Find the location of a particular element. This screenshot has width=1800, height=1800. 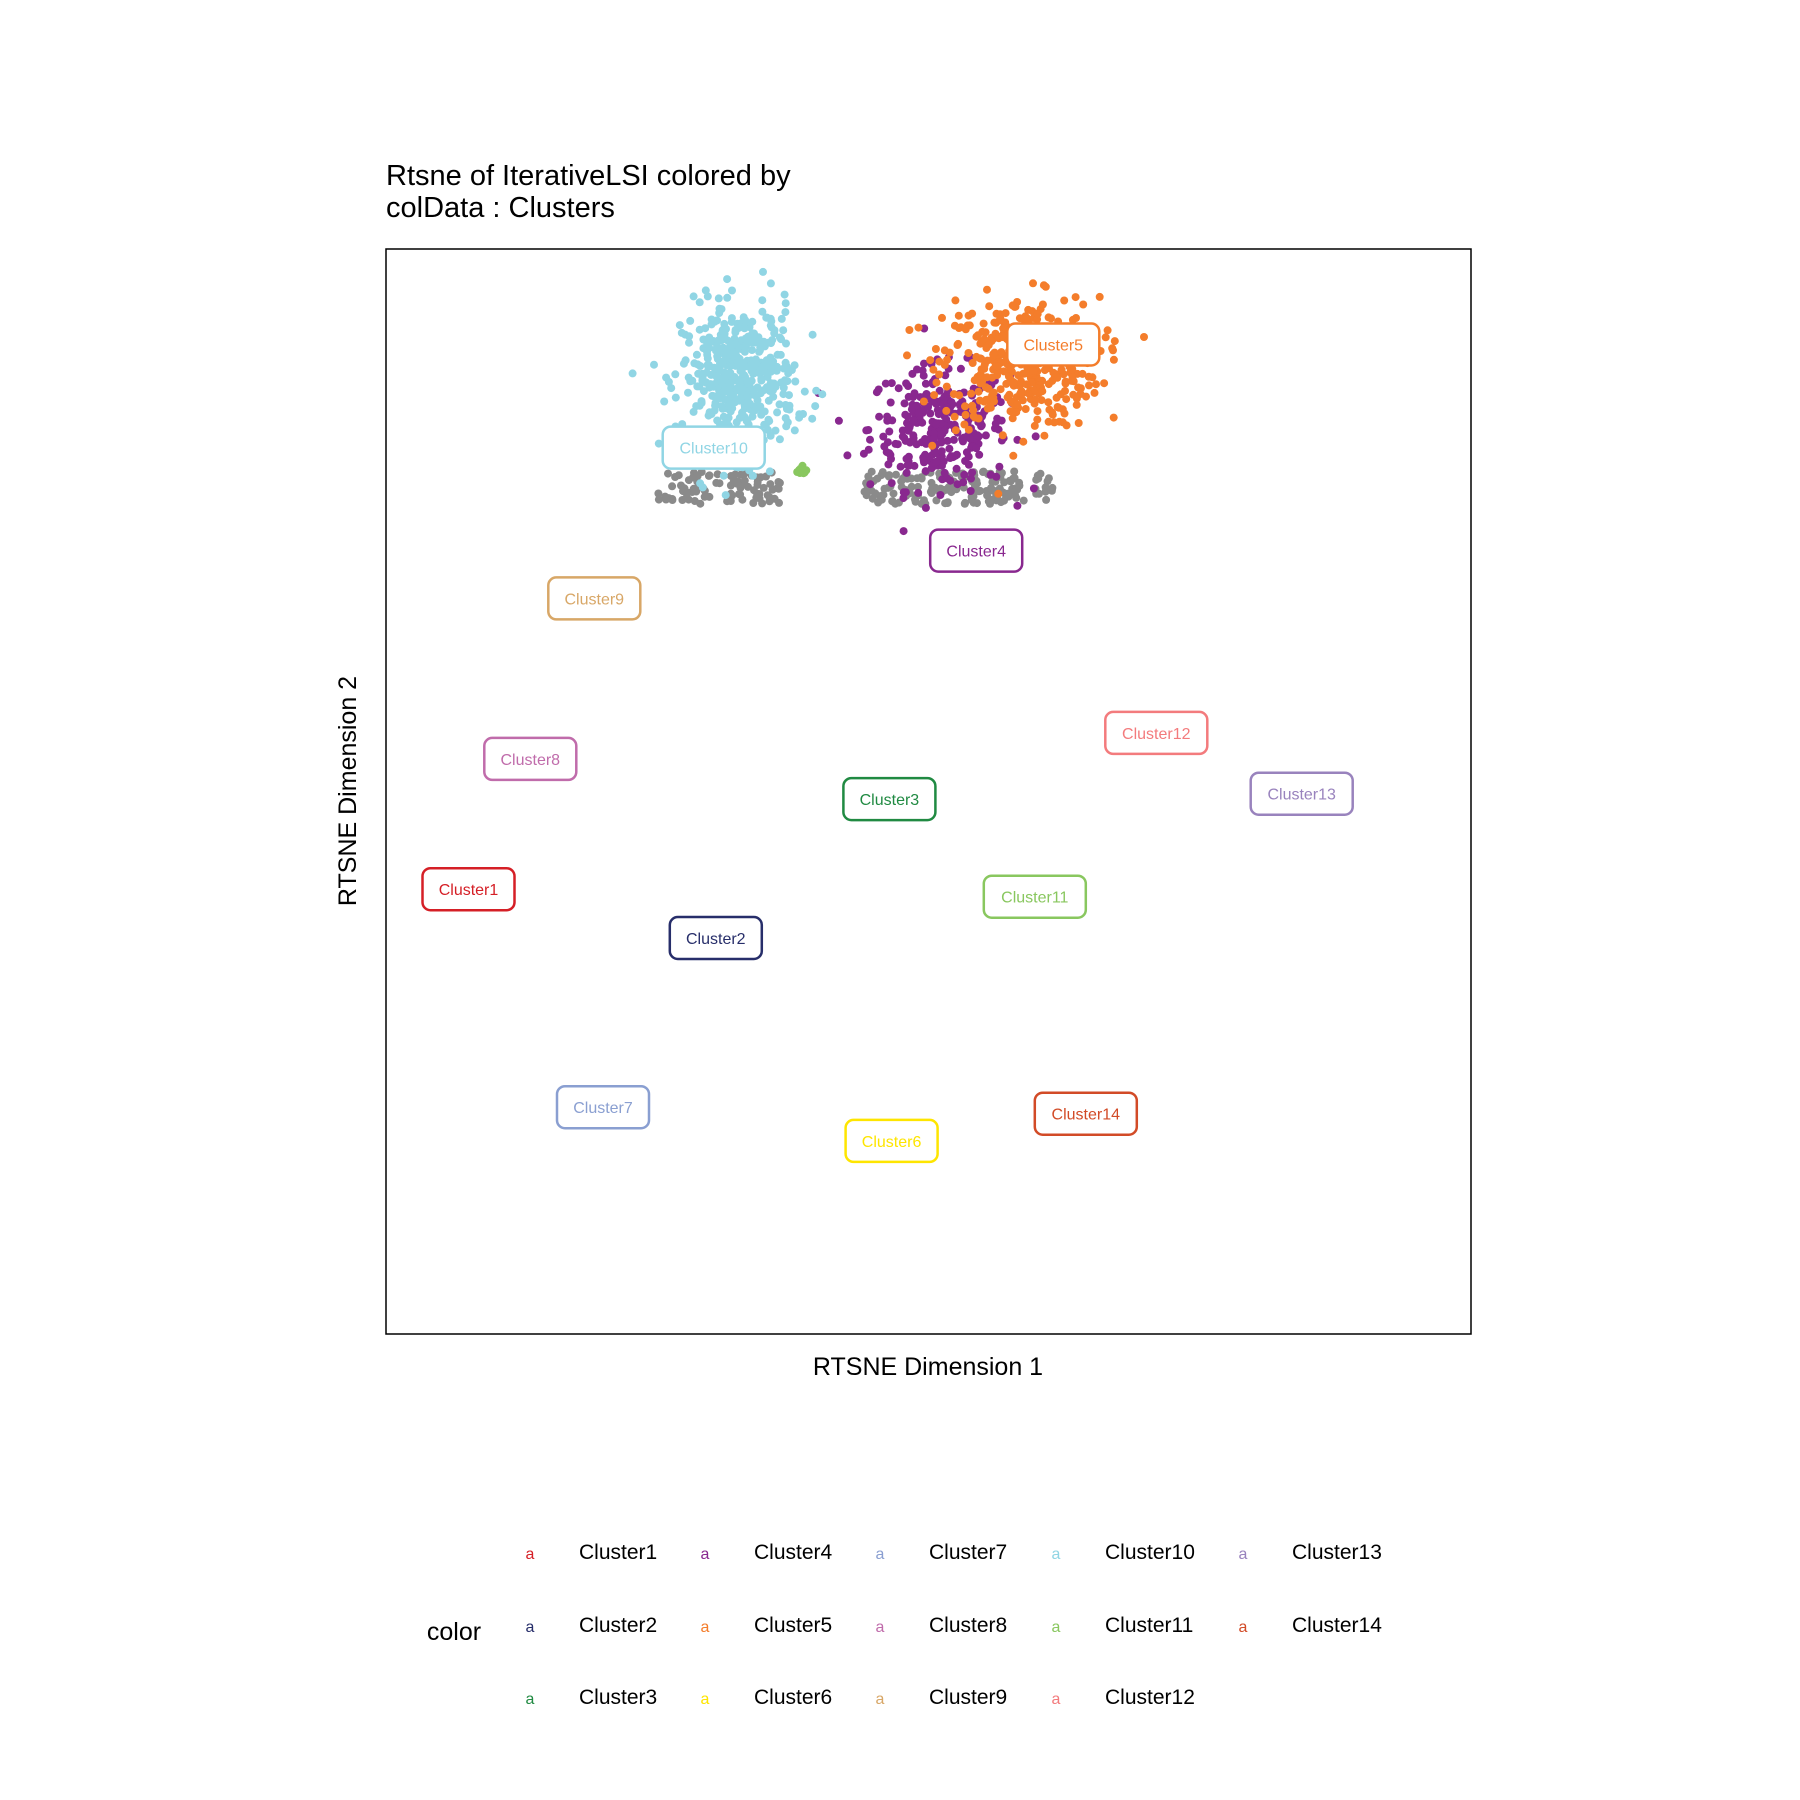

cluster-label-text: Cluster6 is located at coordinates (892, 1142).